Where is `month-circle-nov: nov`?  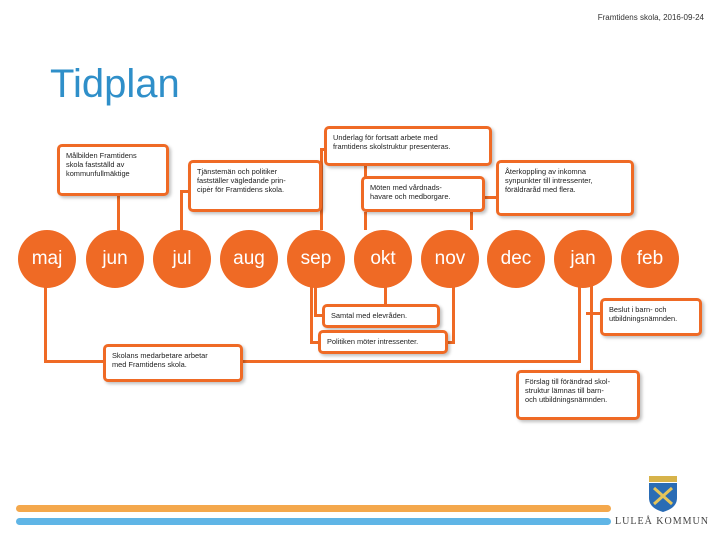
month-circle-nov: nov is located at coordinates (450, 259).